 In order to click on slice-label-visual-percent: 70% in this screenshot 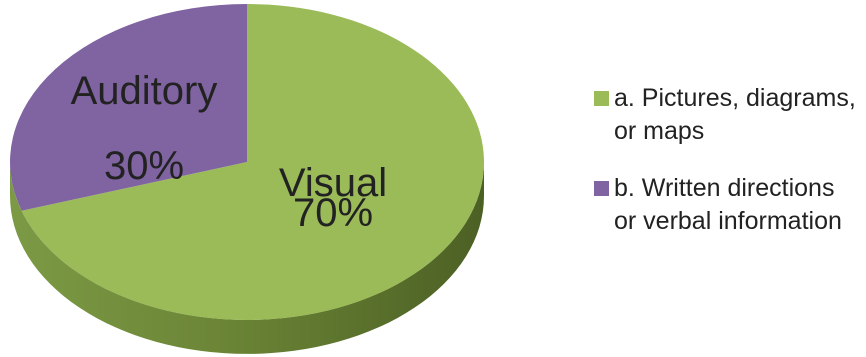, I will do `click(333, 213)`.